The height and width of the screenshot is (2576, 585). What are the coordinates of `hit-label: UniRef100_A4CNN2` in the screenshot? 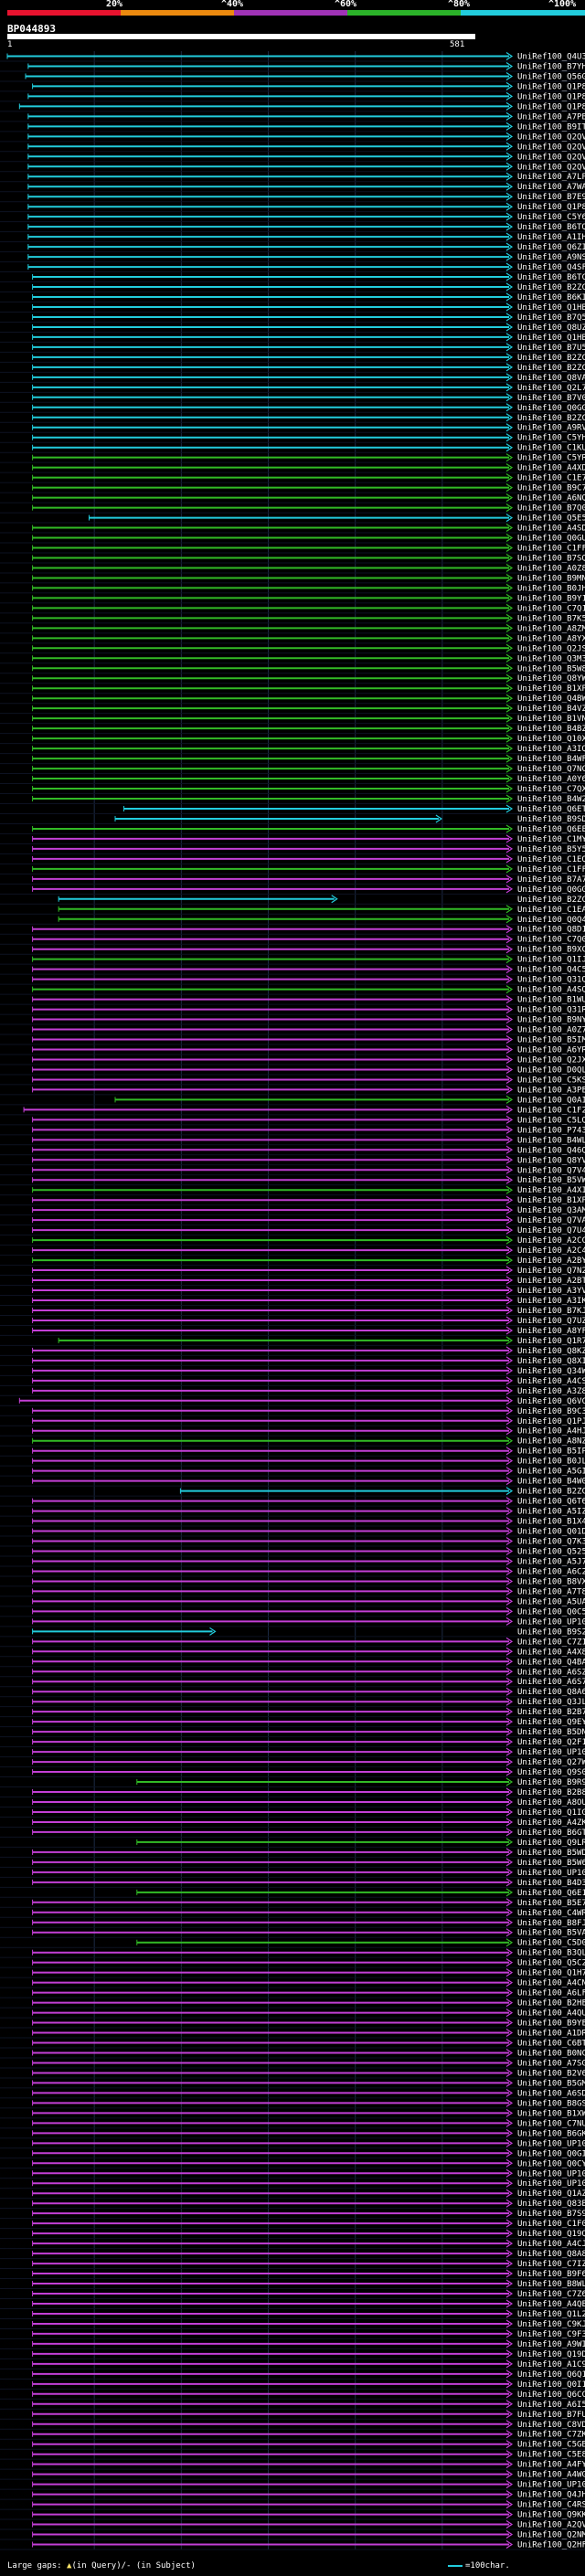 It's located at (551, 1983).